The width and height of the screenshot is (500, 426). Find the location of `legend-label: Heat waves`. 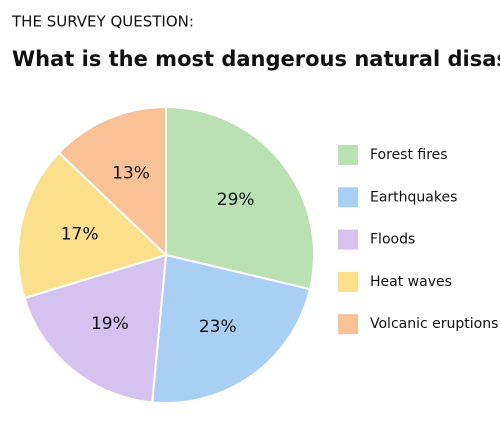

legend-label: Heat waves is located at coordinates (411, 282).